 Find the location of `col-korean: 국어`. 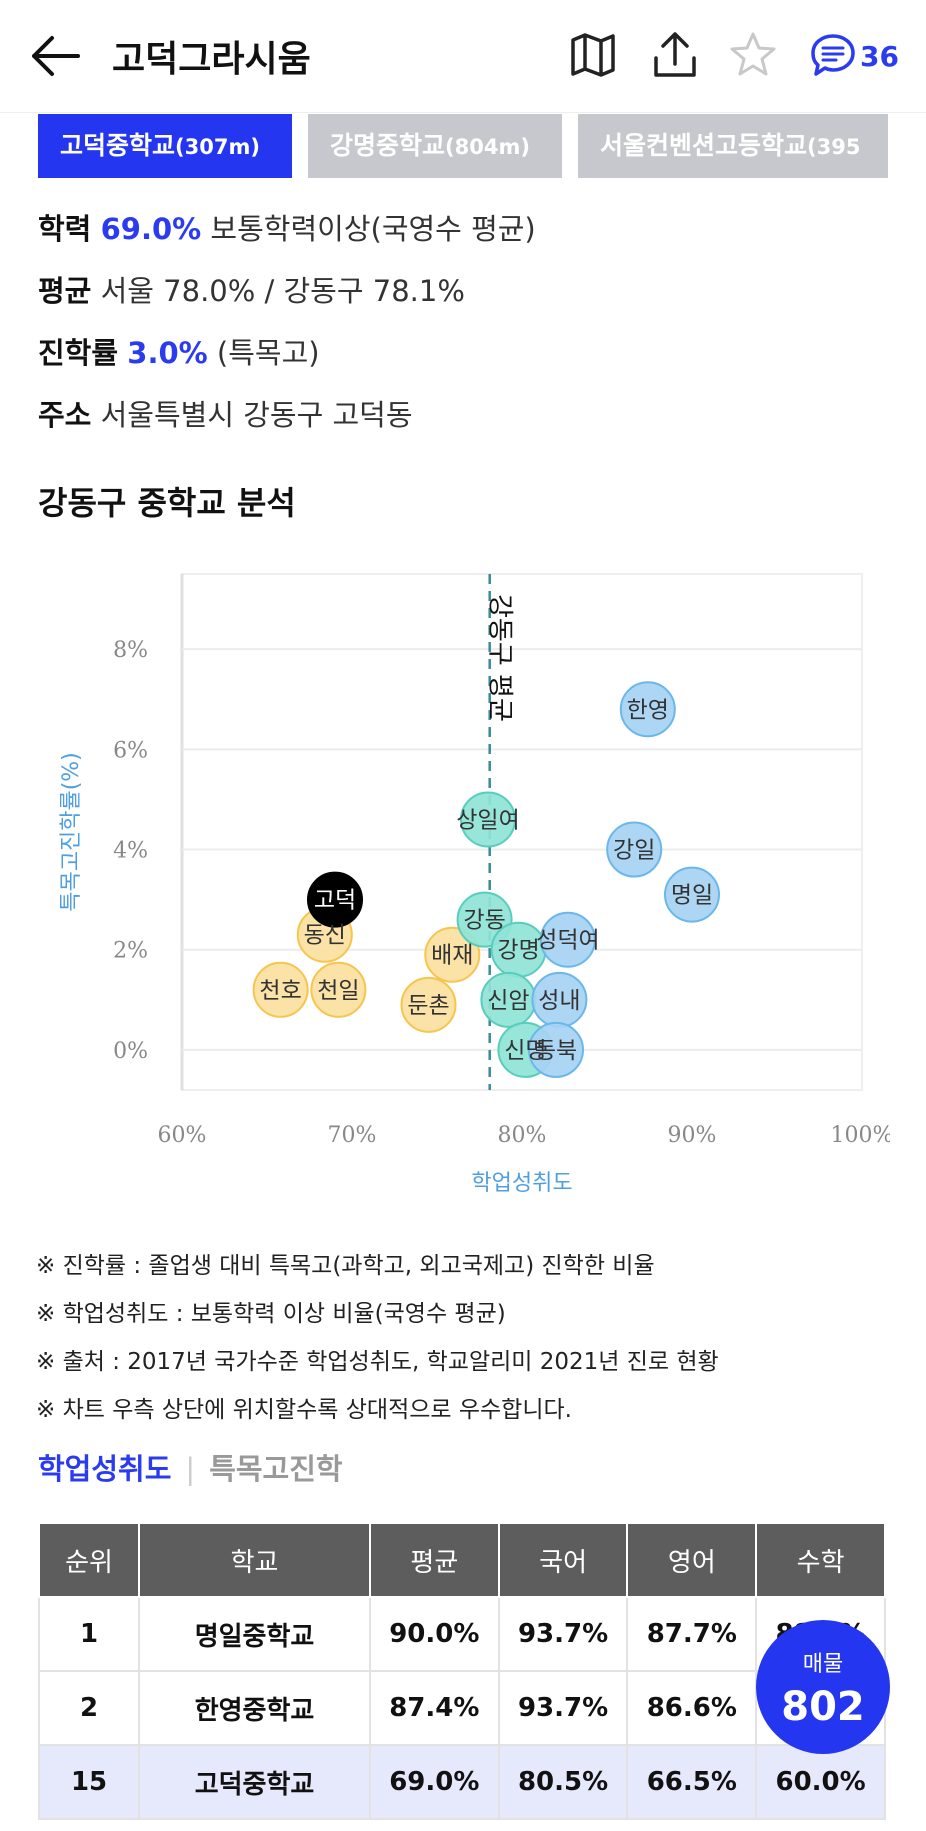

col-korean: 국어 is located at coordinates (563, 1560).